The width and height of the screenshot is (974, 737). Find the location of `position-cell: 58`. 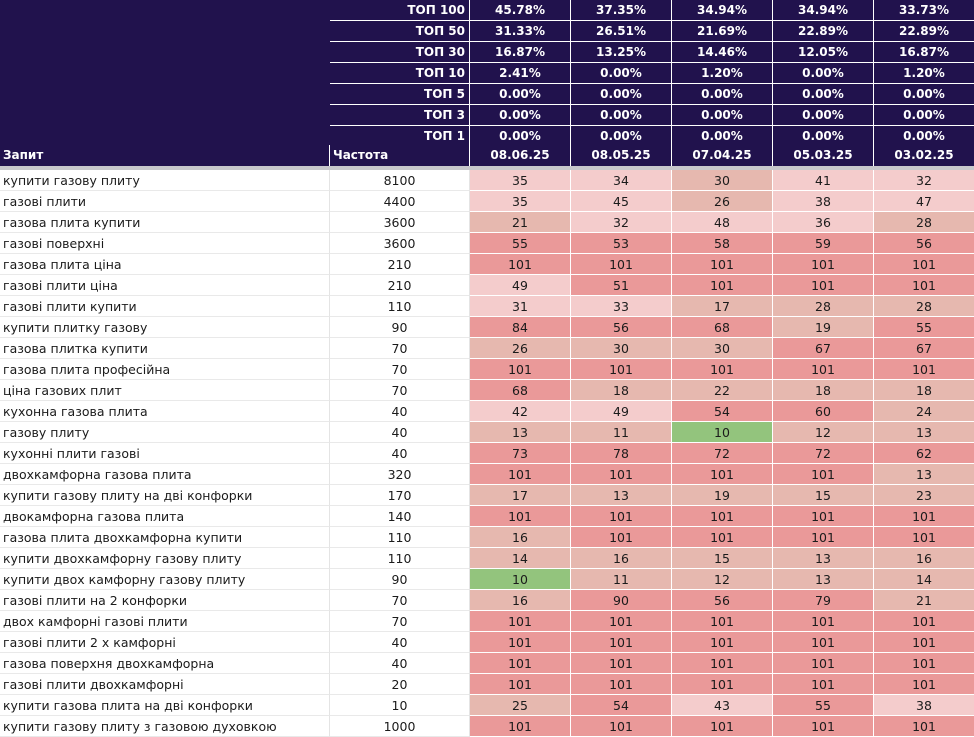

position-cell: 58 is located at coordinates (722, 243).